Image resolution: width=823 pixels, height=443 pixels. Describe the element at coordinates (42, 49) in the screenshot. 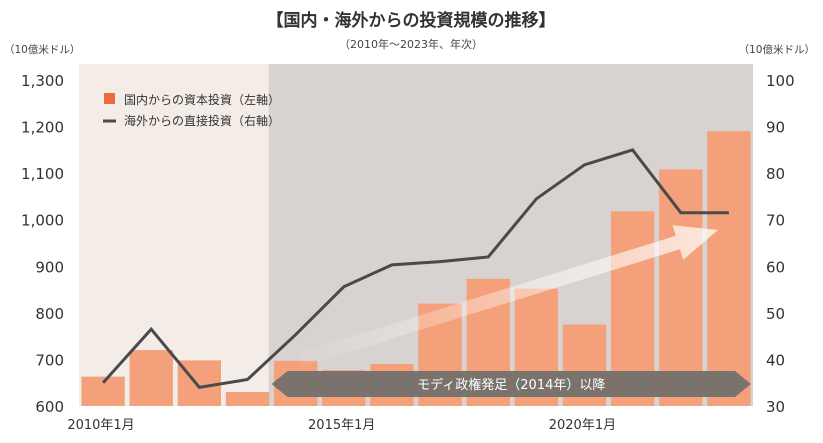

I see `left-axis-unit: （10億米ドル）` at that location.